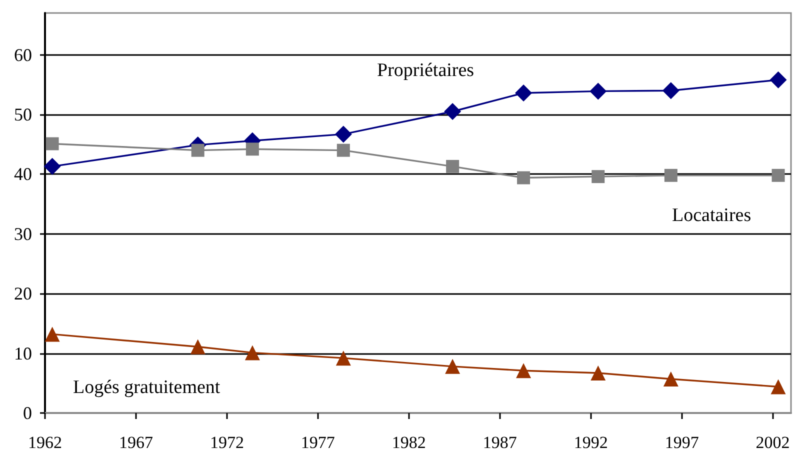  What do you see at coordinates (45, 442) in the screenshot?
I see `x-tick-label: 1962` at bounding box center [45, 442].